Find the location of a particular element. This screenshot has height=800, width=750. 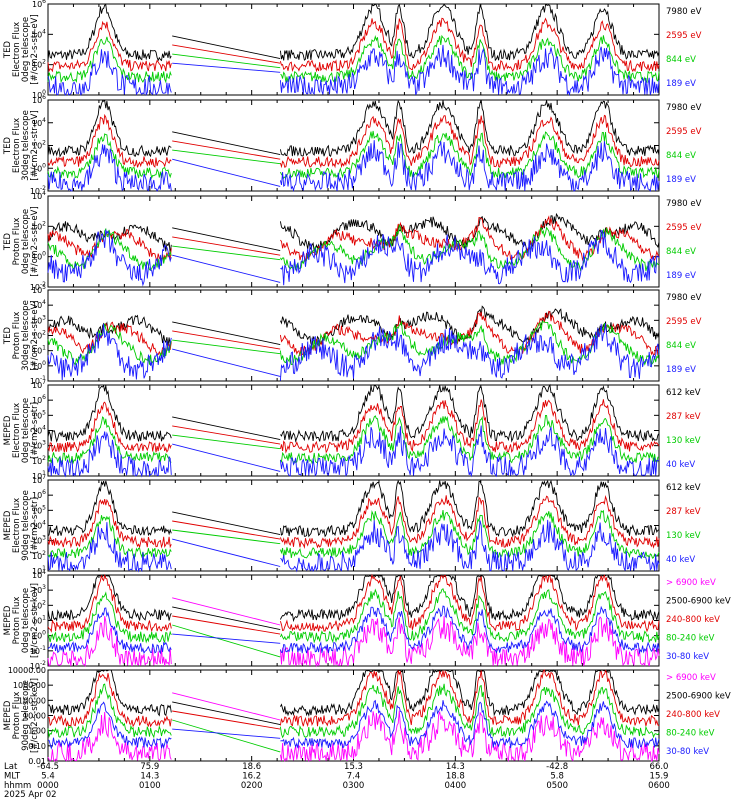

y-tick-label: 1.00 is located at coordinates (37, 731).